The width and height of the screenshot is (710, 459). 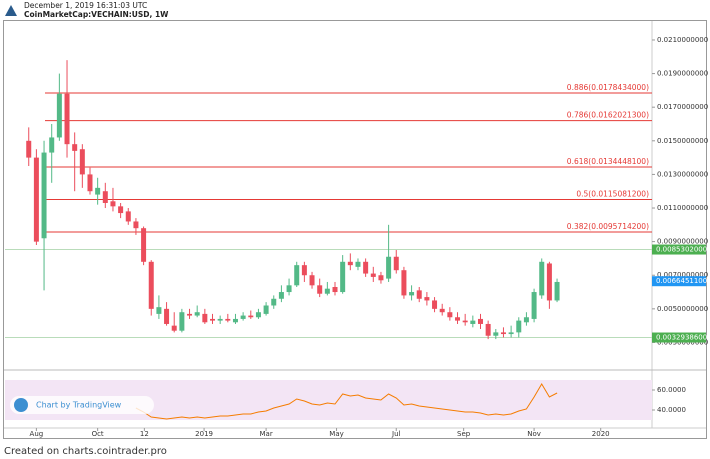 I want to click on watermark: Chart by TradingView, so click(x=82, y=405).